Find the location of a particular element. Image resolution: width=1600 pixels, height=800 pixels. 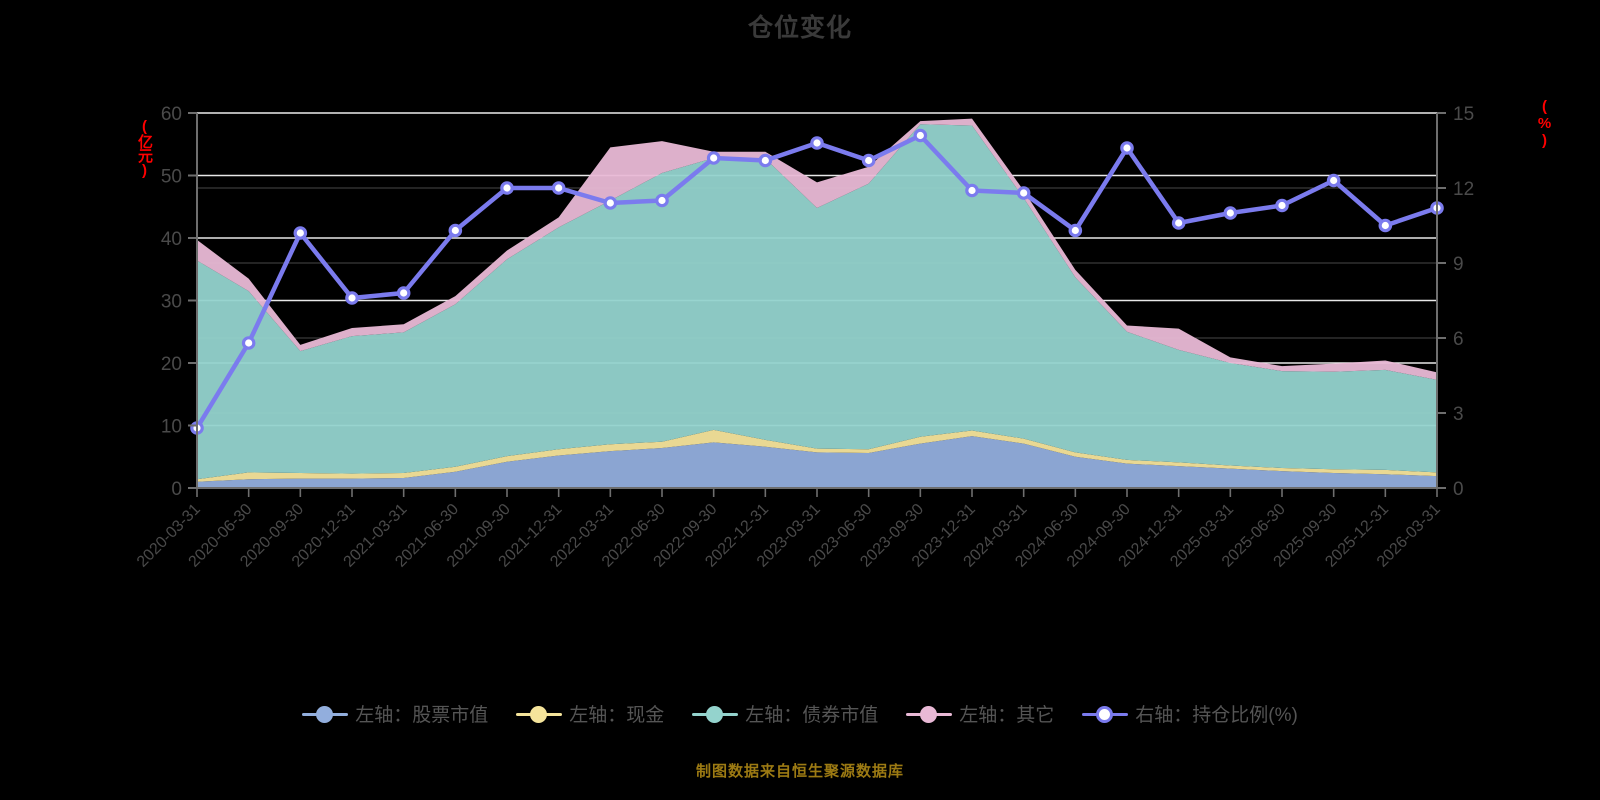

y-axis-tick-label: 60 is located at coordinates (171, 114).